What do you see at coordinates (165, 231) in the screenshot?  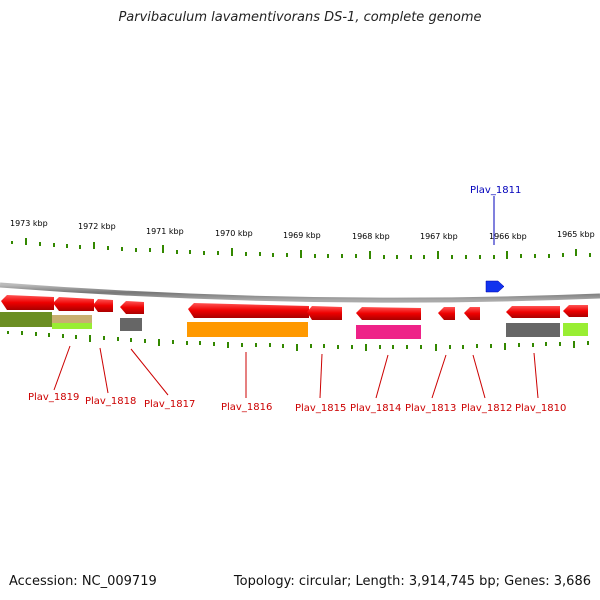 I see `kbp-label-1971: 1971 kbp` at bounding box center [165, 231].